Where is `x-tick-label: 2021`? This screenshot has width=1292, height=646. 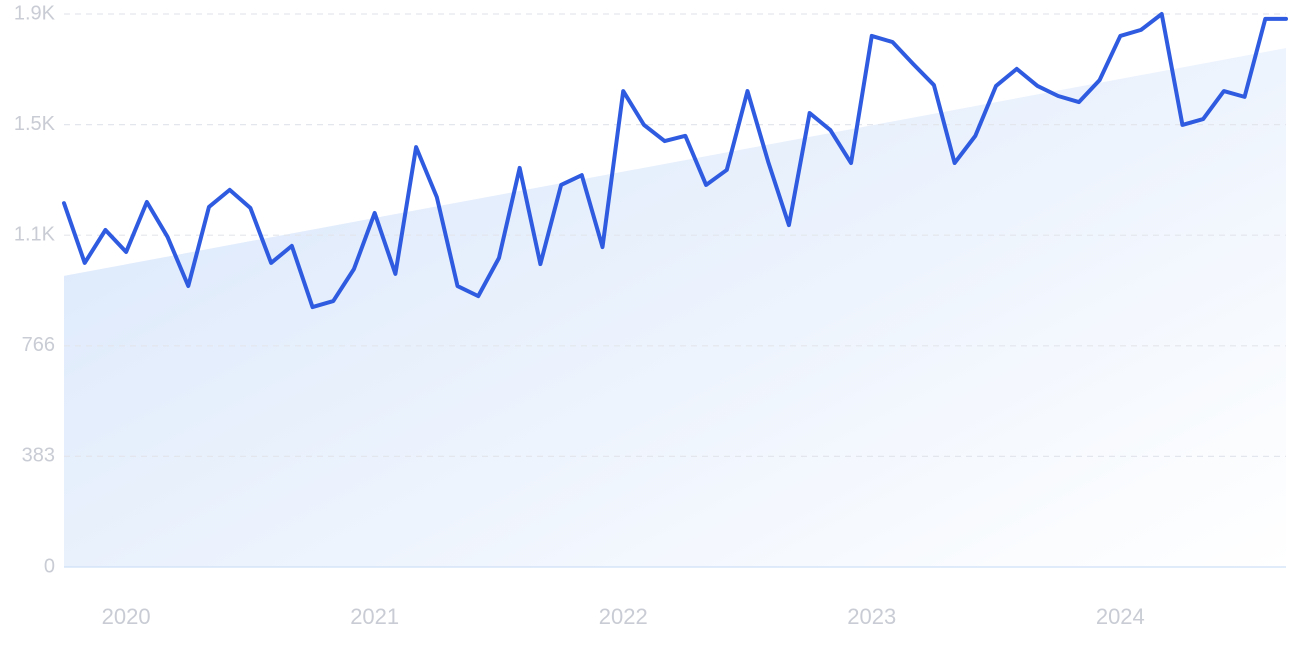
x-tick-label: 2021 is located at coordinates (374, 616).